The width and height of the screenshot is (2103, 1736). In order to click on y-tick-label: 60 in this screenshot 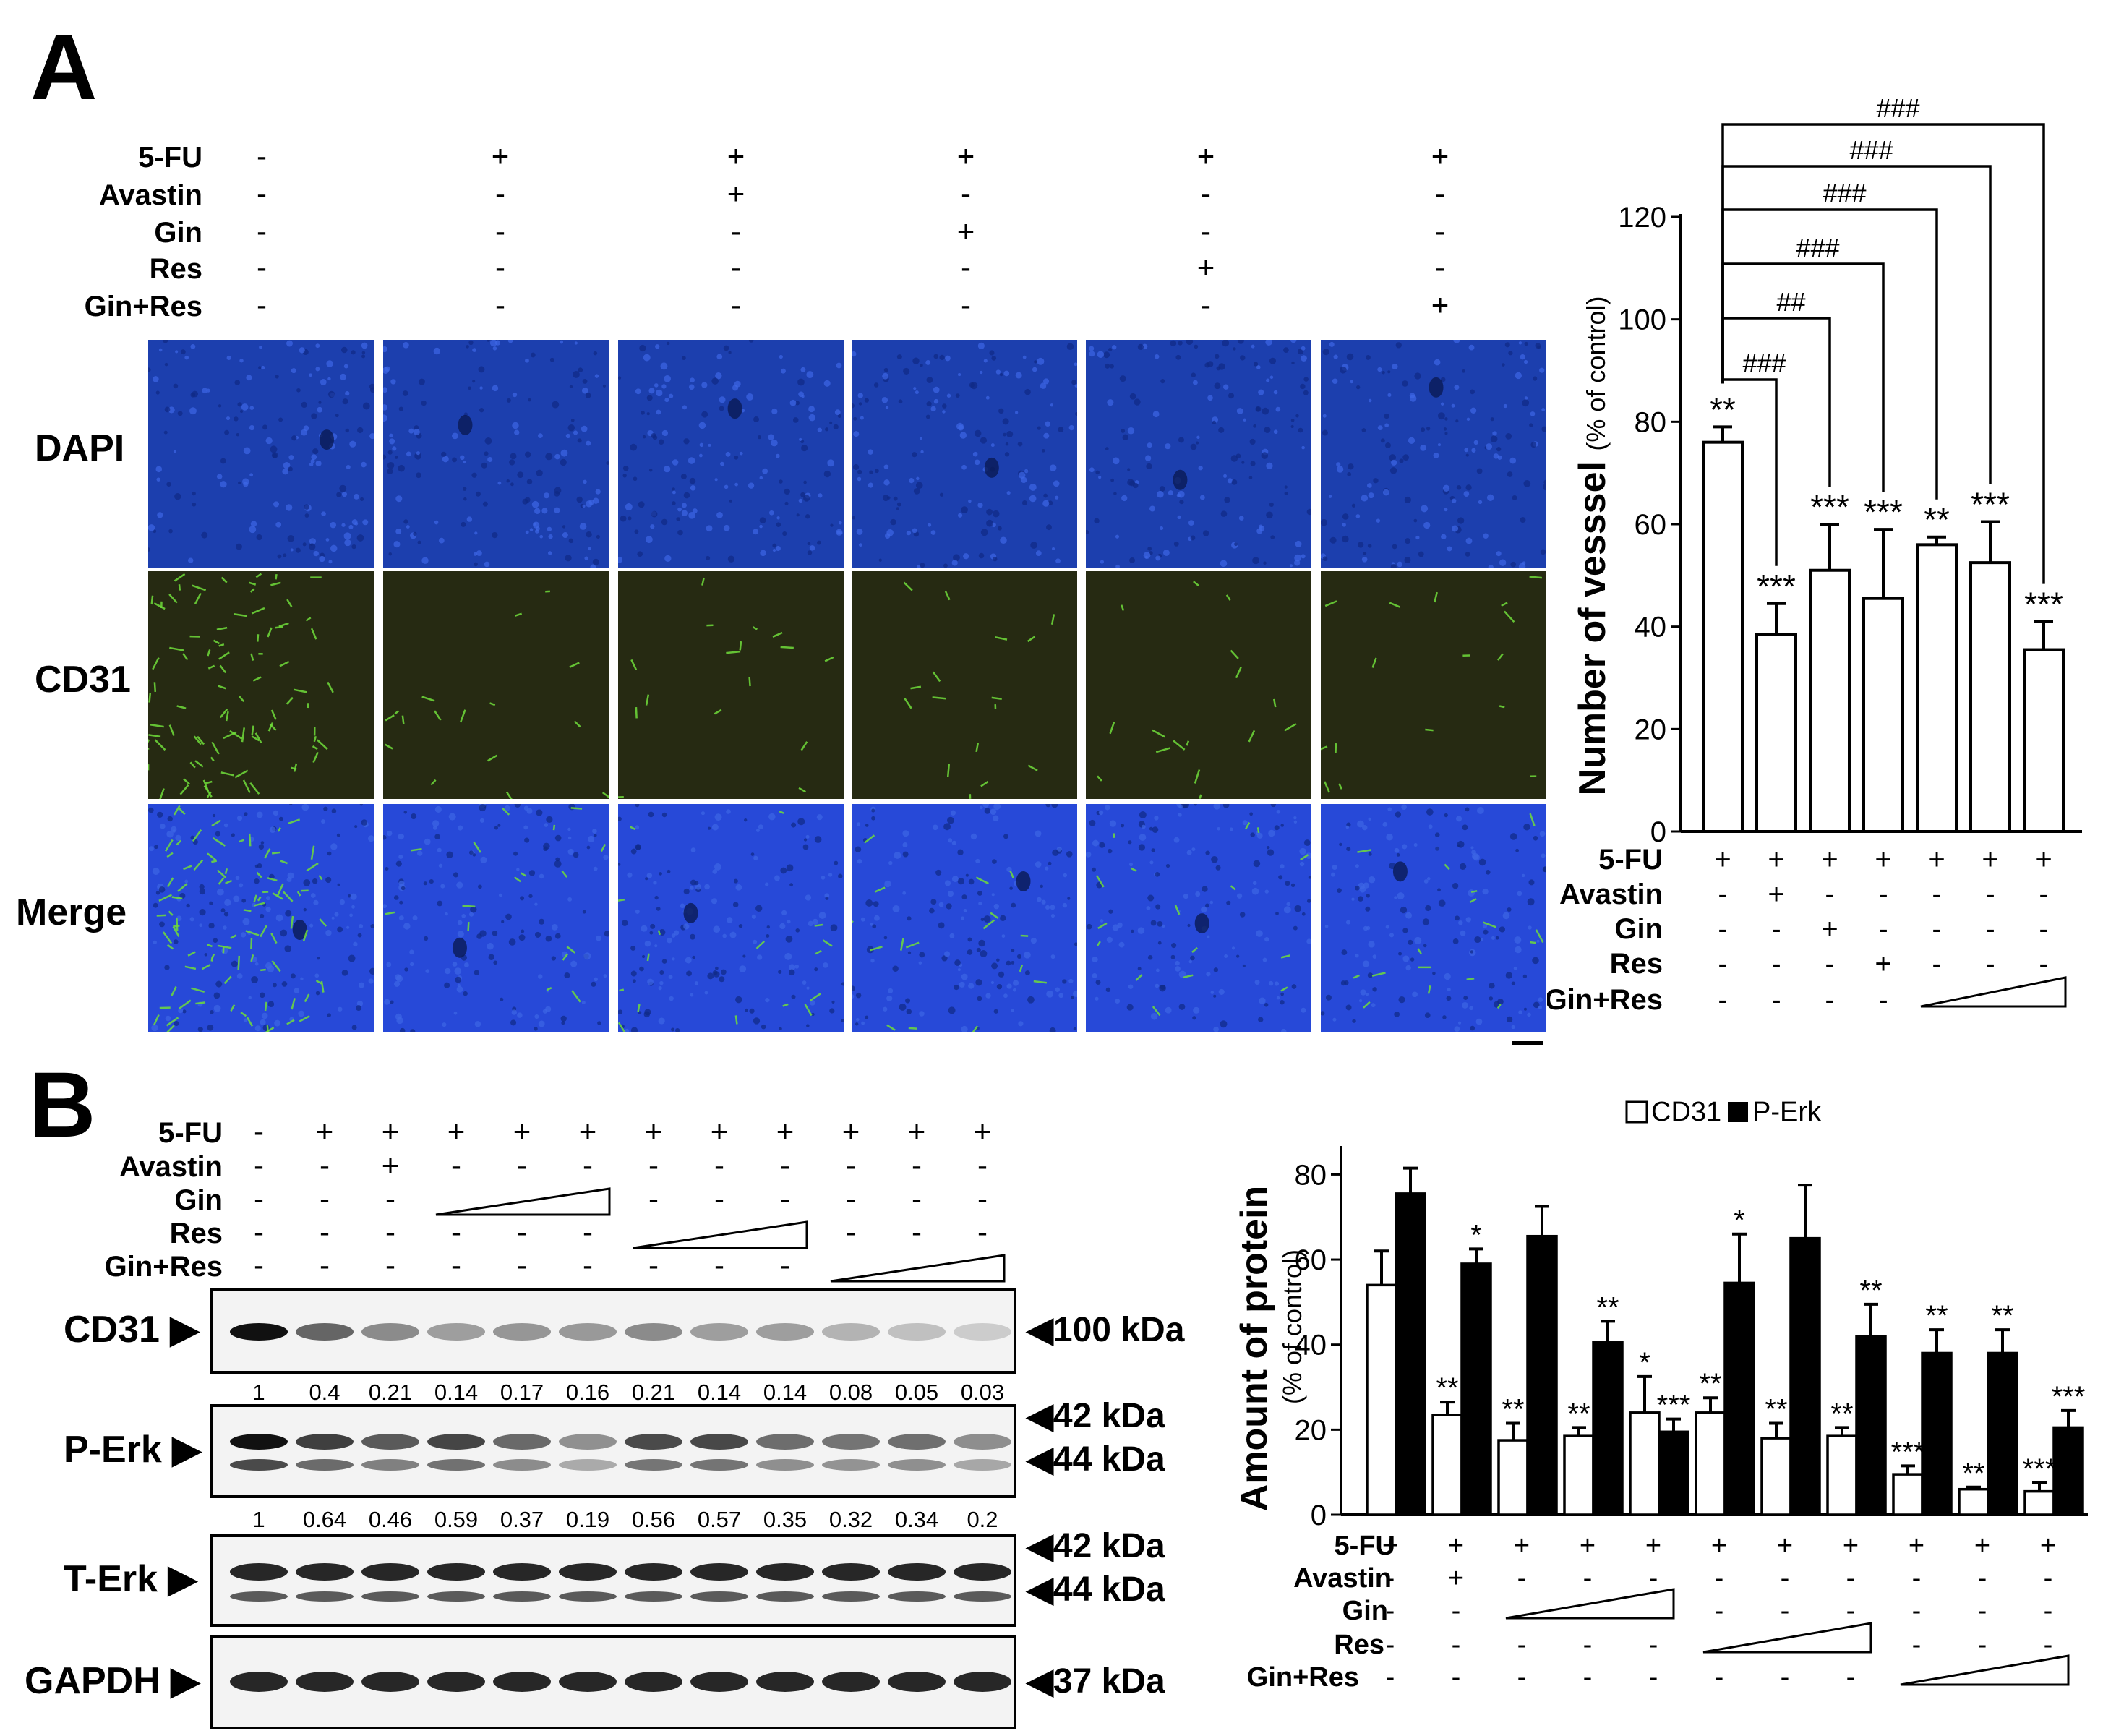, I will do `click(1651, 525)`.